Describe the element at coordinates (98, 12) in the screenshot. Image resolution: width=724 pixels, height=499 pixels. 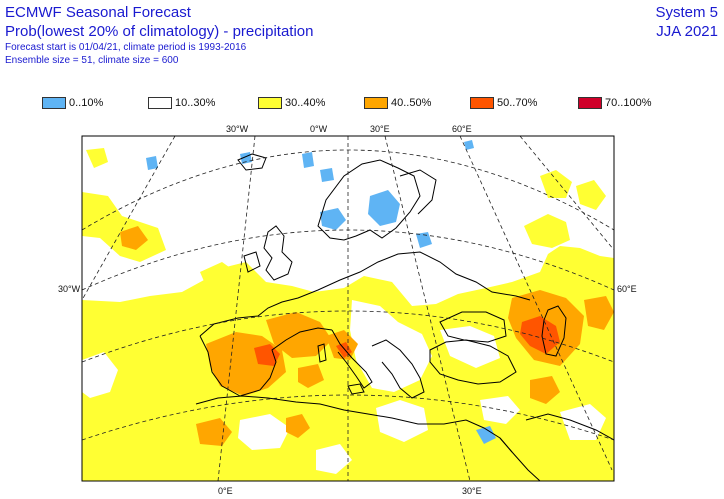
I see `map-title: ECMWF Seasonal Forecast` at that location.